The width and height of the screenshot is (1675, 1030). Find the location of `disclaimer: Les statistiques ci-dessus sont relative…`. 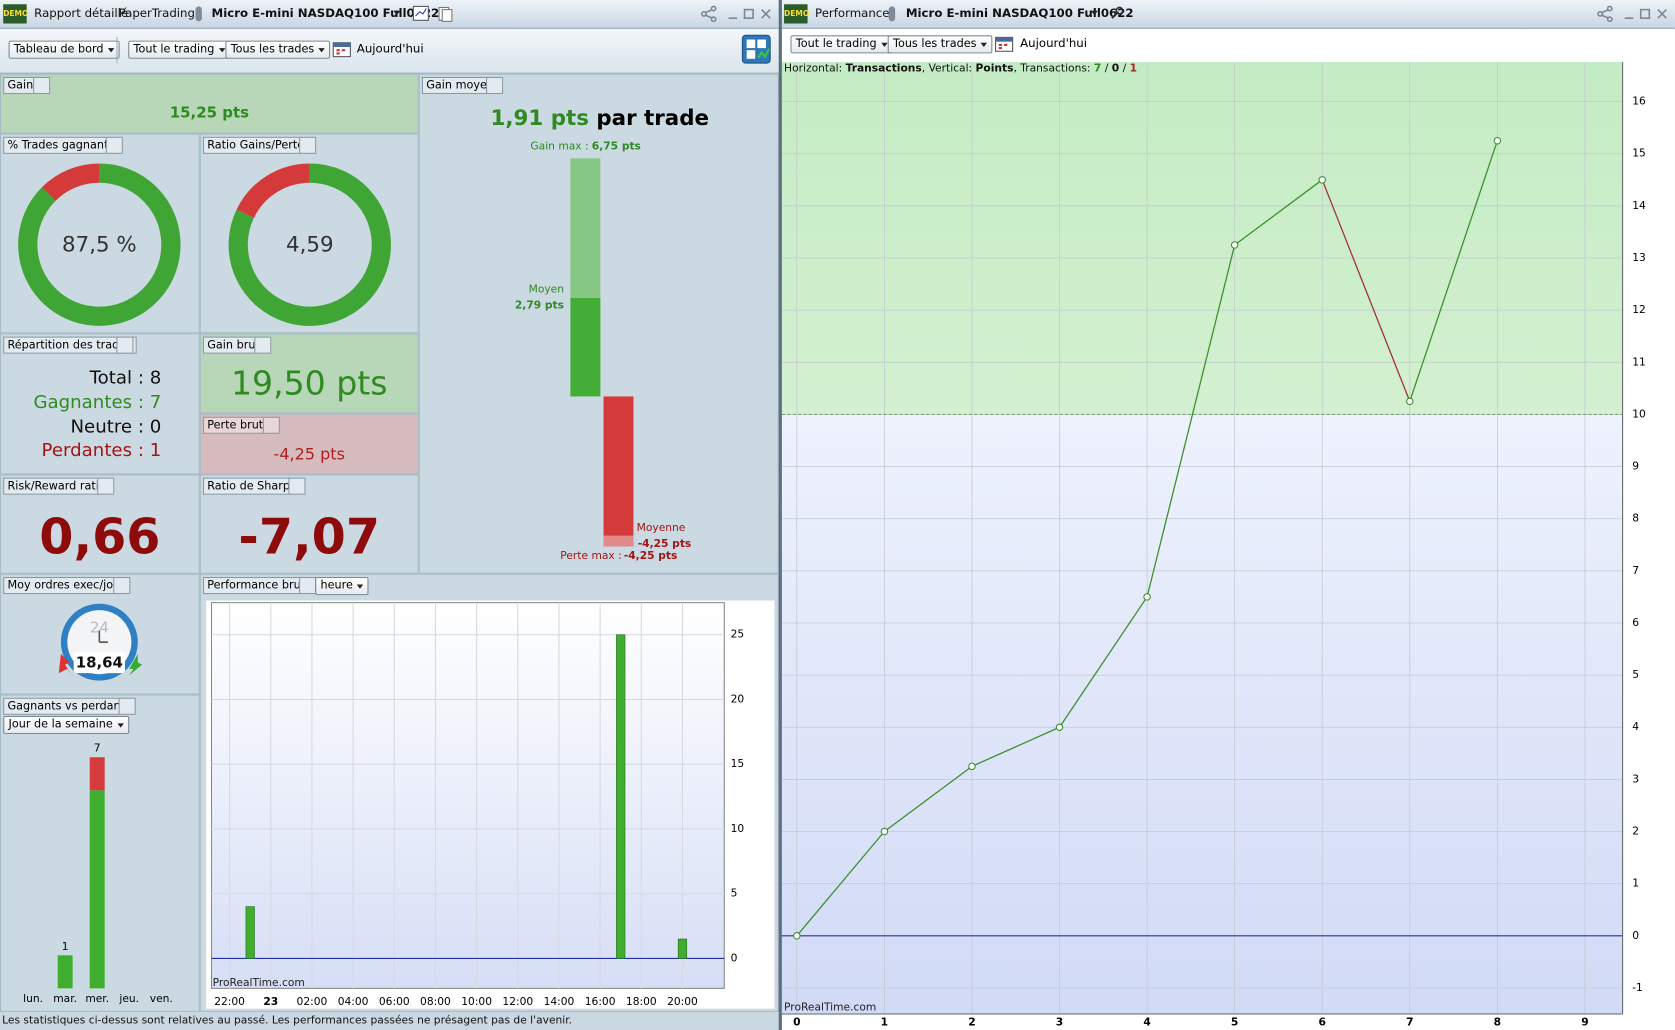

disclaimer: Les statistiques ci-dessus sont relative… is located at coordinates (287, 1021).